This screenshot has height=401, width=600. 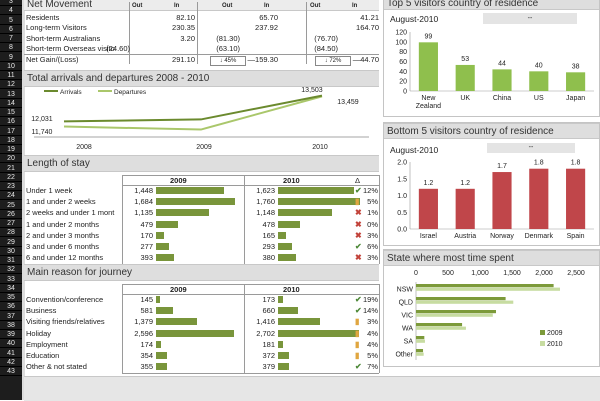 I want to click on delta-pct: 14%, so click(x=370, y=311).